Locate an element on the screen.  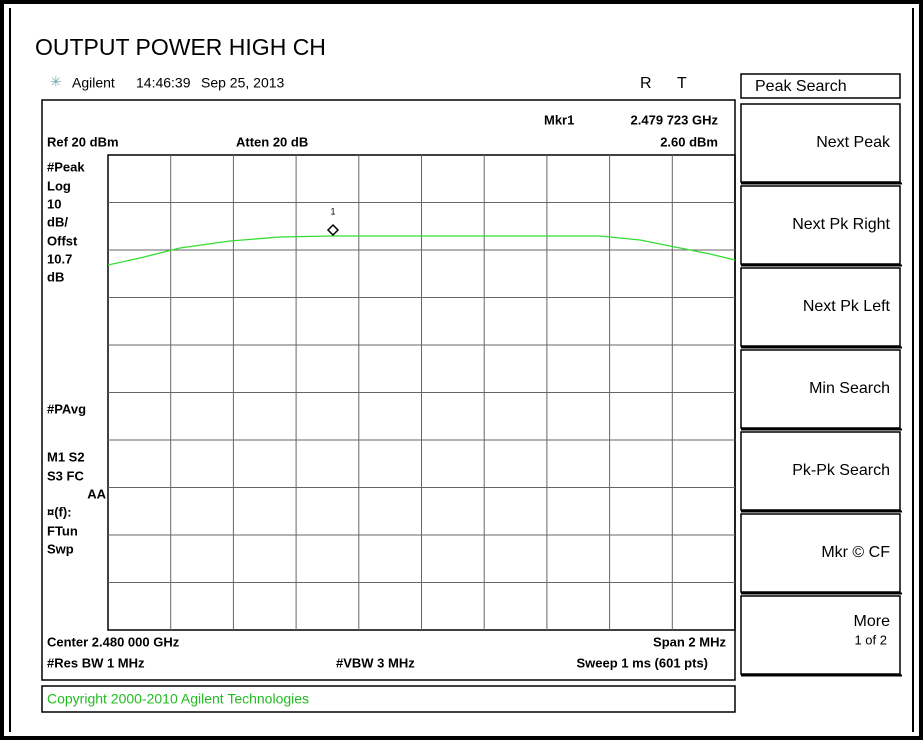
side-label: S3 FC is located at coordinates (65, 475).